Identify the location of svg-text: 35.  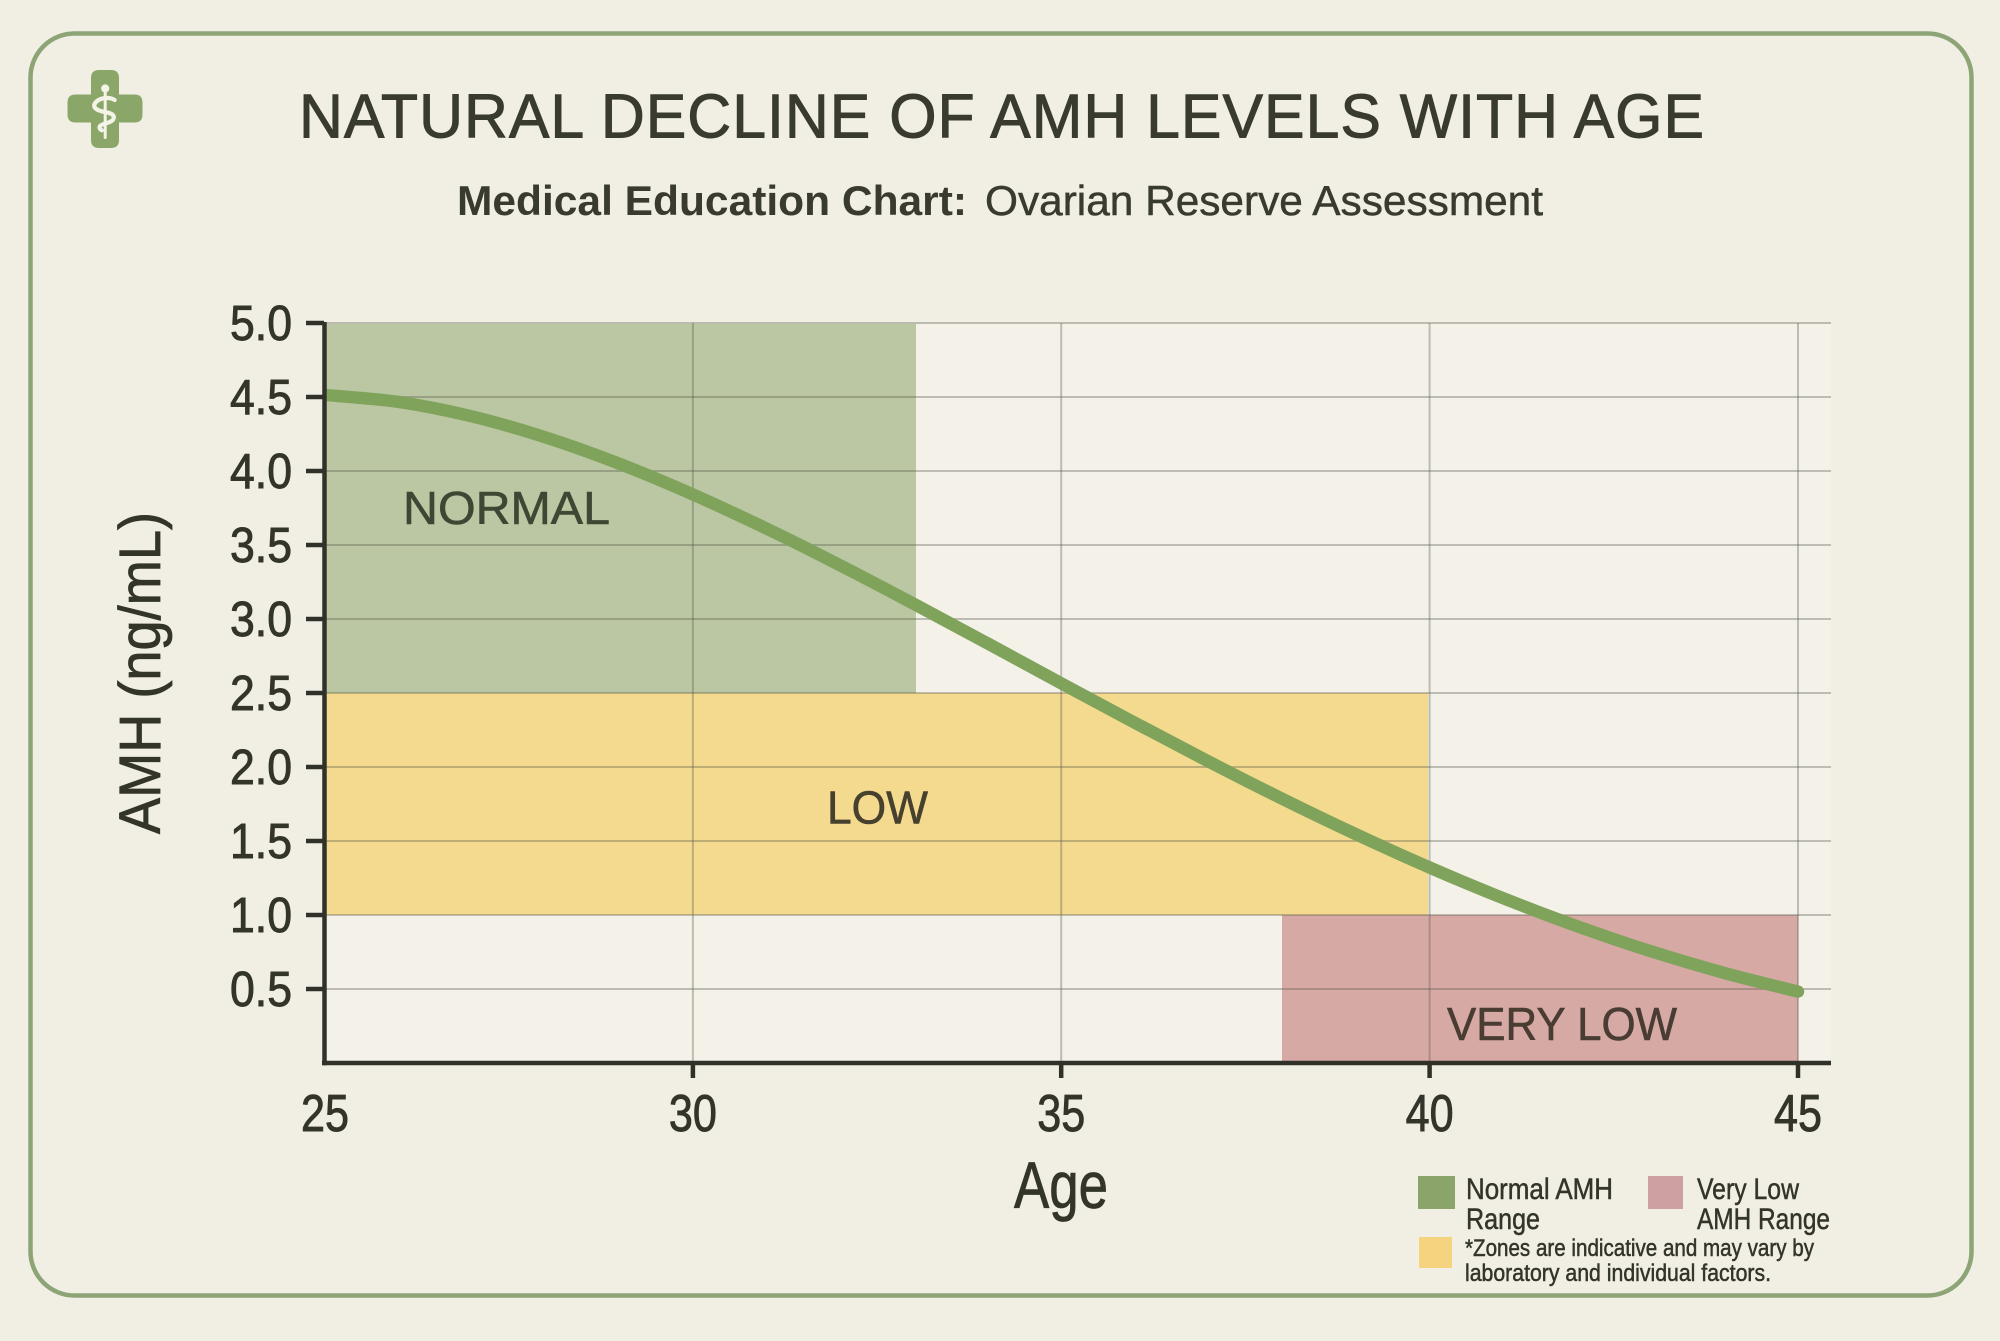
(1061, 1114).